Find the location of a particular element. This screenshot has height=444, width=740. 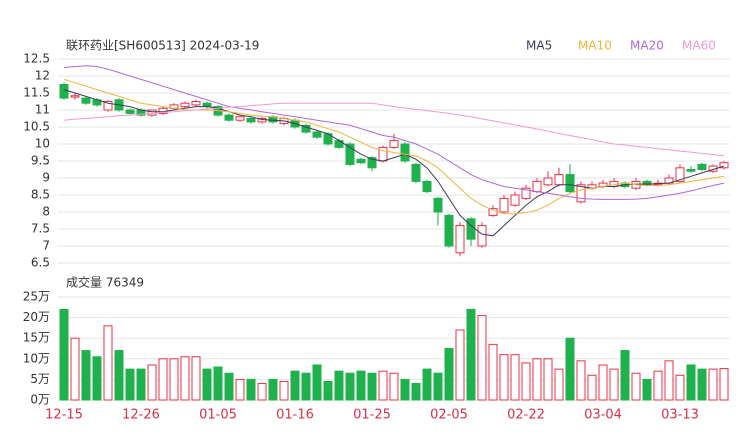

y-tick-label: 5万 is located at coordinates (40, 379).